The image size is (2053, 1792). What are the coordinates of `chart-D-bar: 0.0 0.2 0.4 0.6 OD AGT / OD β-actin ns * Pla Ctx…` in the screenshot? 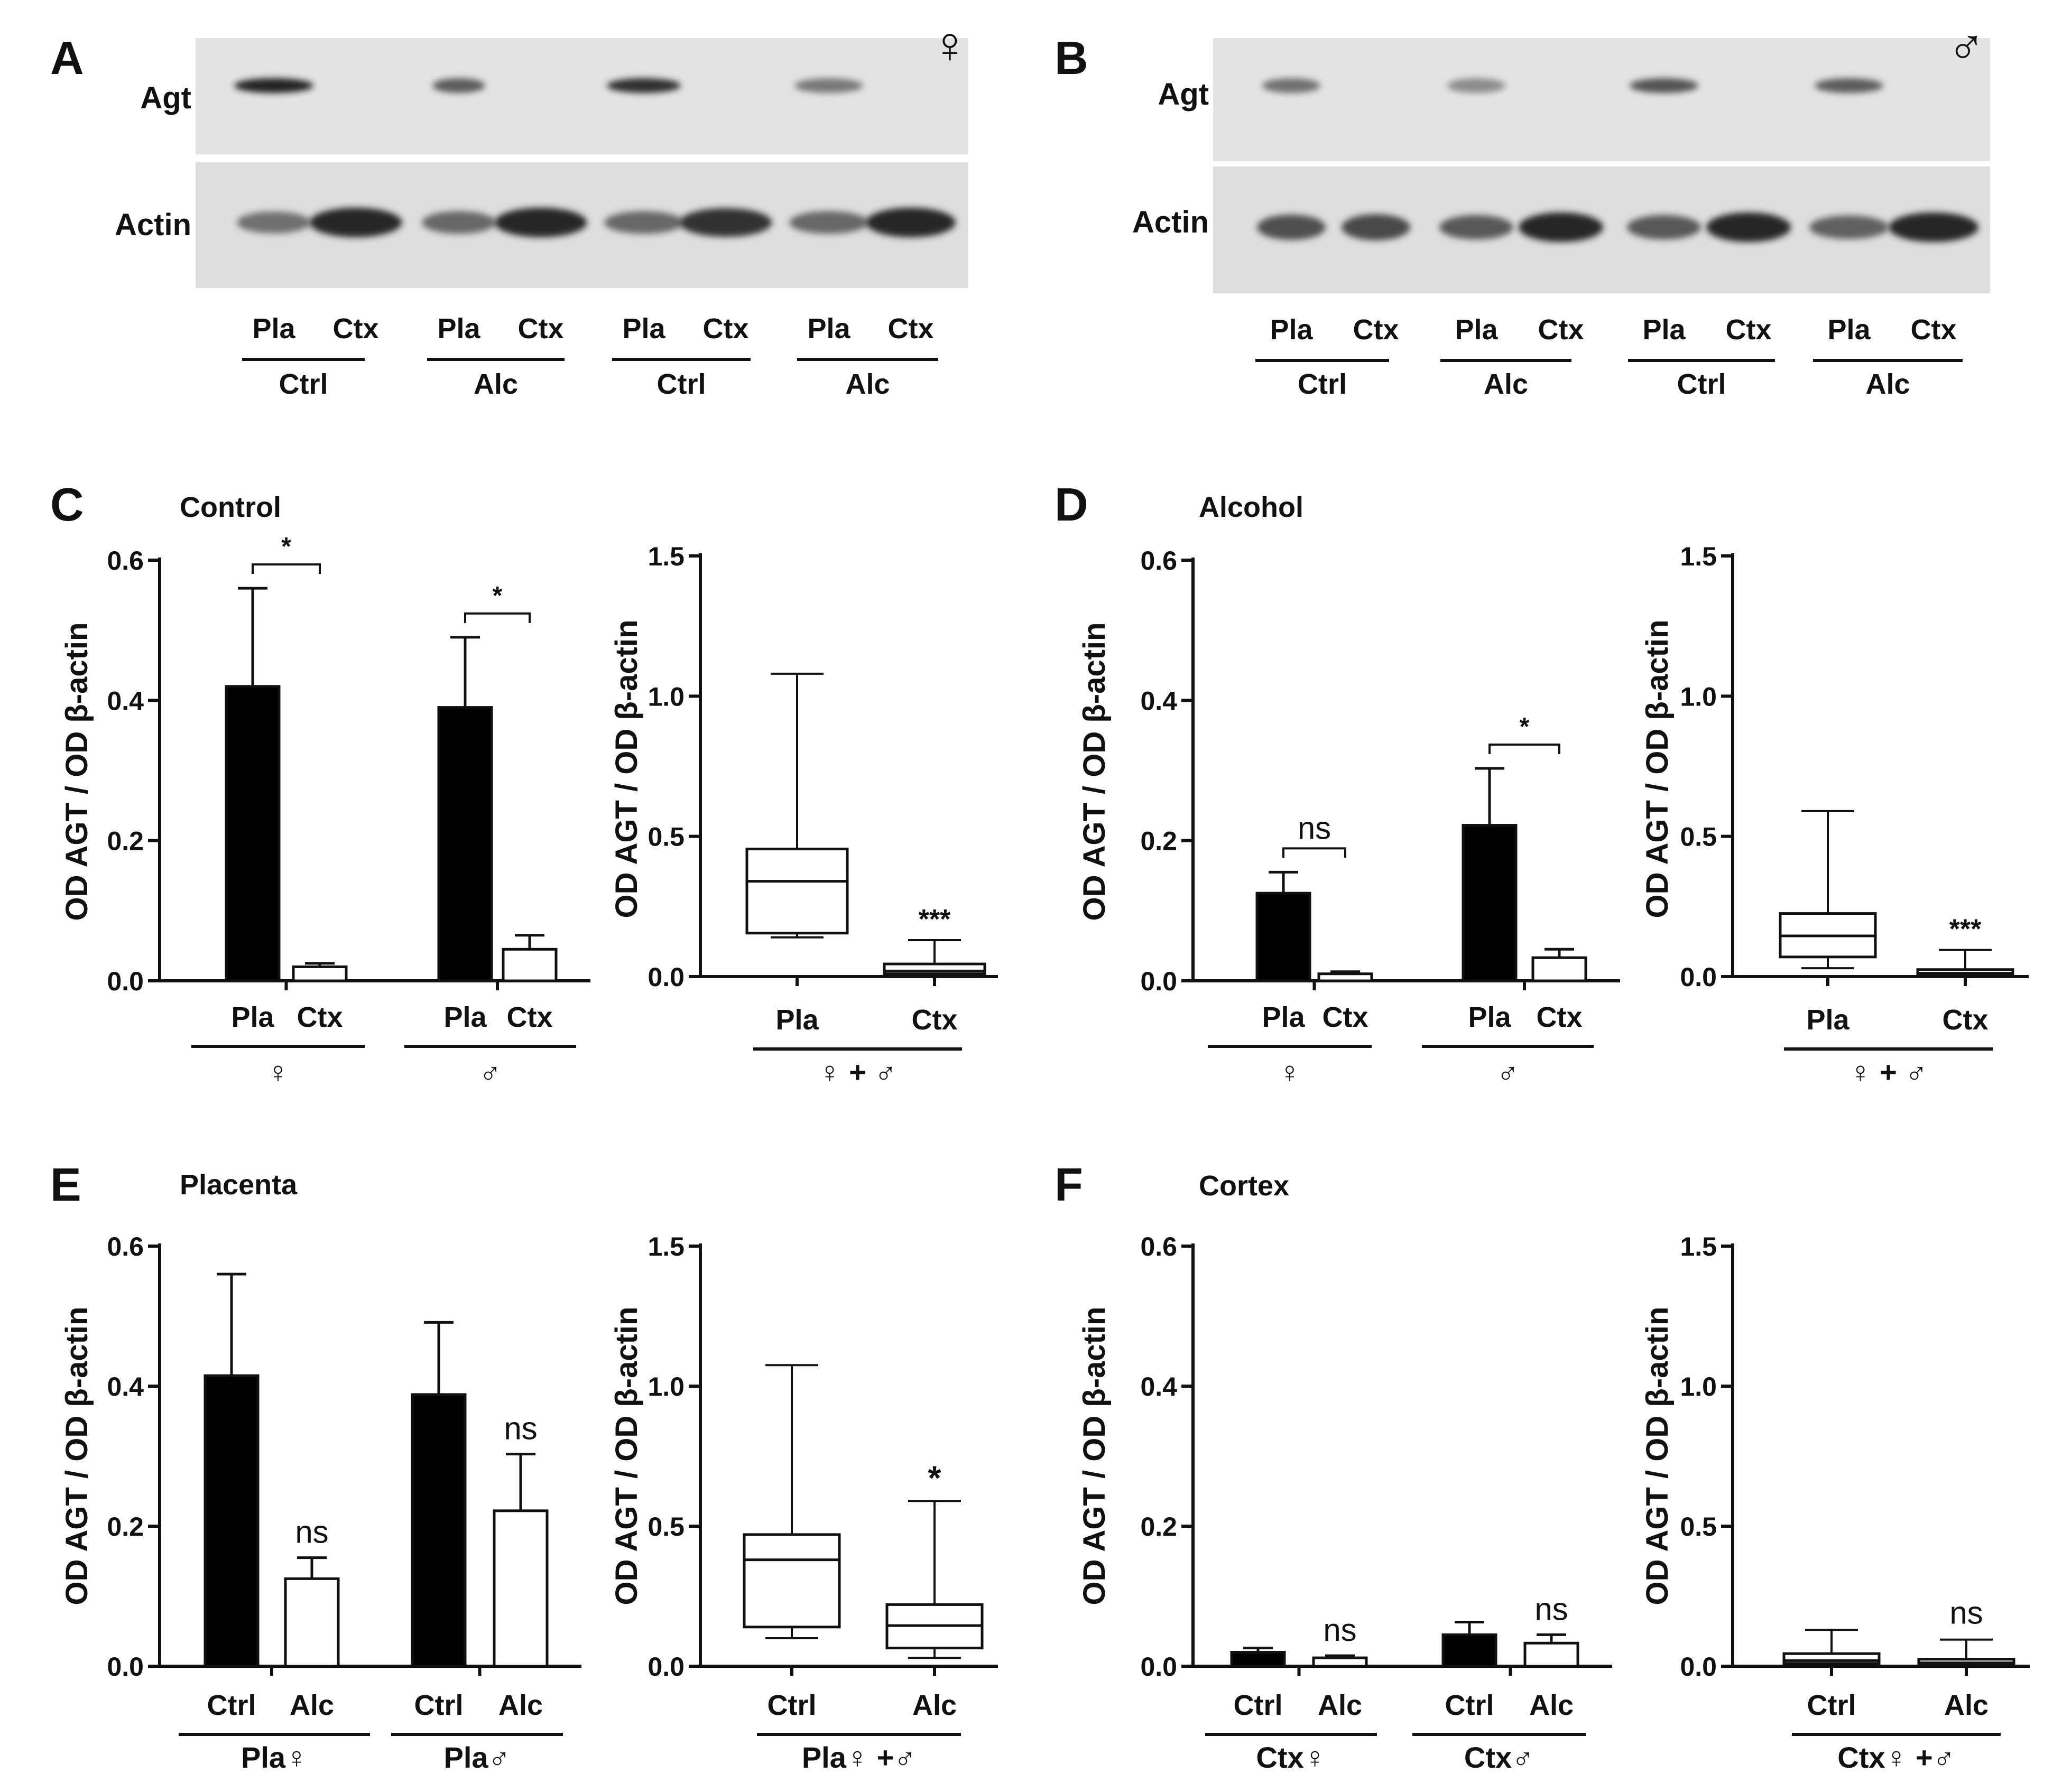 It's located at (1348, 817).